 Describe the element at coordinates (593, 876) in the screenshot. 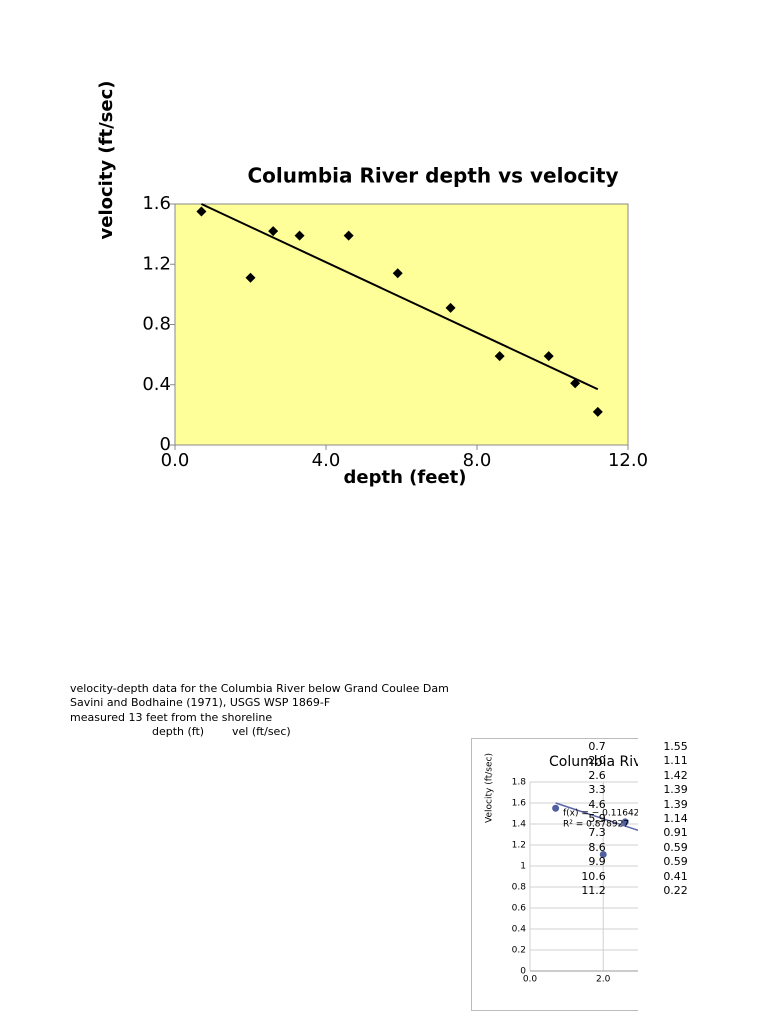

I see `table-cell: 10.6` at that location.